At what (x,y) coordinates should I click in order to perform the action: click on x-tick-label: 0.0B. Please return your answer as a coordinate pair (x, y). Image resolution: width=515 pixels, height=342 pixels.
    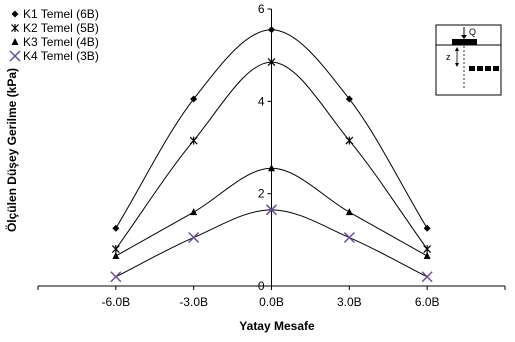
    Looking at the image, I should click on (271, 302).